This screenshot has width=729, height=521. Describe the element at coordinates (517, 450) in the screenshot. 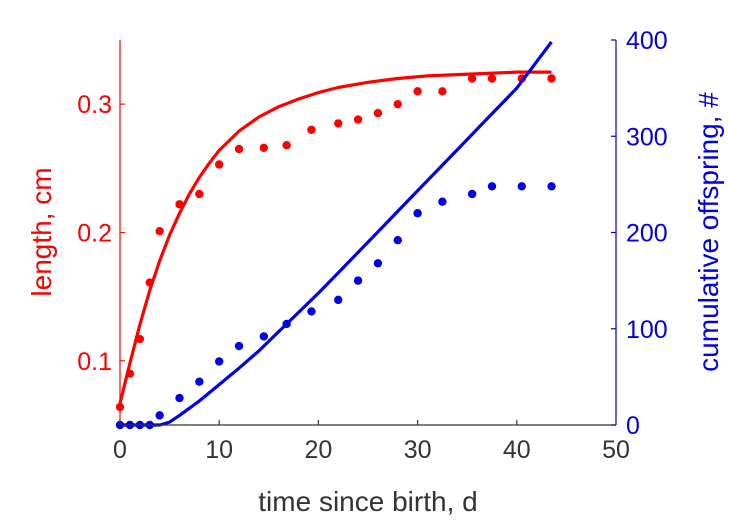

I see `x-tick-label: 40` at that location.